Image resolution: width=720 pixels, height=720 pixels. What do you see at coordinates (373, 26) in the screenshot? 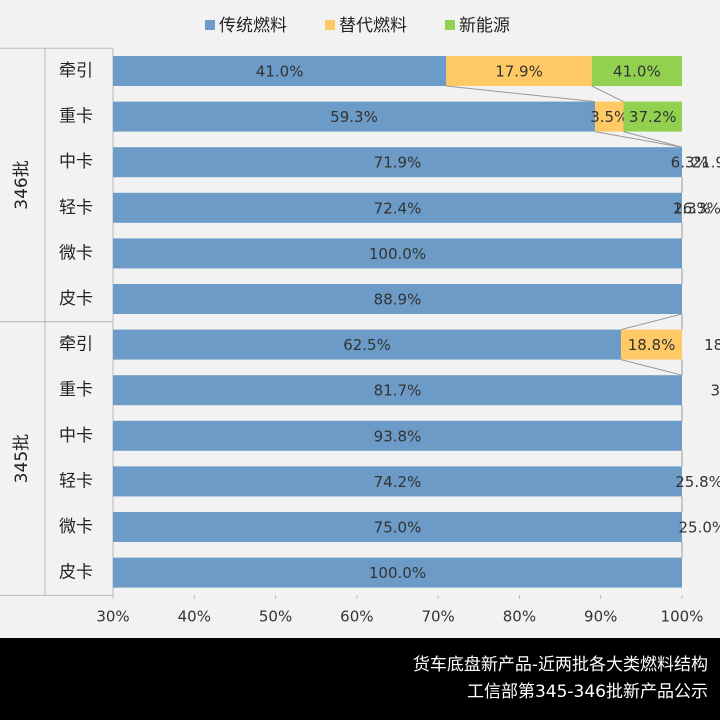
I see `legend-label: 替代燃料` at bounding box center [373, 26].